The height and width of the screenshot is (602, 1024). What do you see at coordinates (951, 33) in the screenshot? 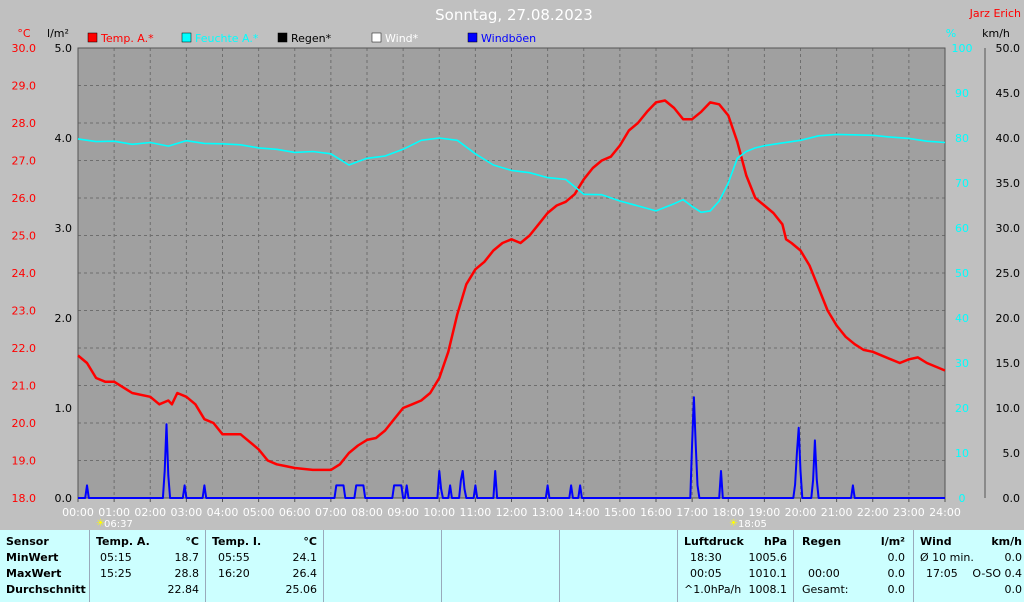
I see `unit-humidity: %` at bounding box center [951, 33].